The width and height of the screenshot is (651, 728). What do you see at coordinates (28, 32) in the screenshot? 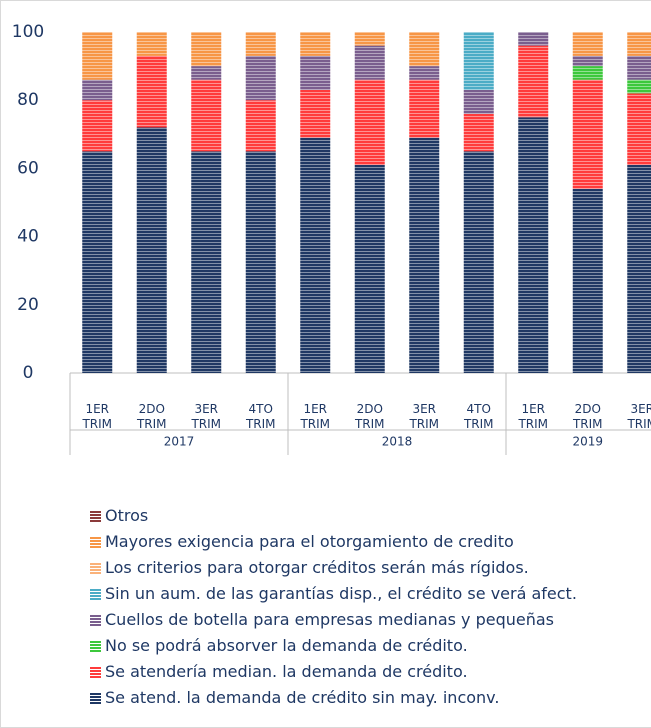
I see `y-tick-label: 100` at bounding box center [28, 32].